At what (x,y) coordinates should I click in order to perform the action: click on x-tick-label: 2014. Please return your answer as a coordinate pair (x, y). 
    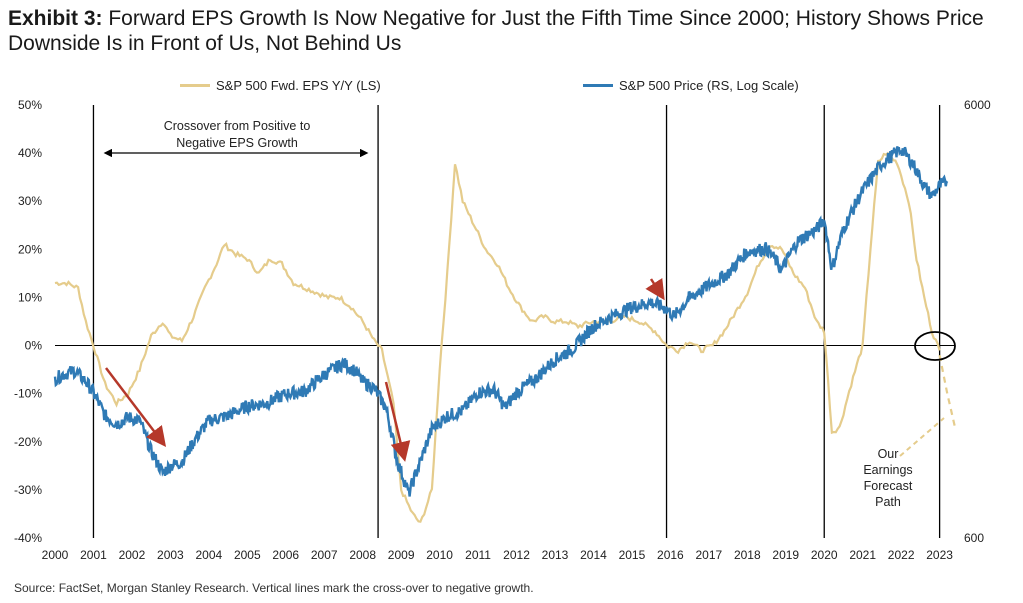
    Looking at the image, I should click on (593, 555).